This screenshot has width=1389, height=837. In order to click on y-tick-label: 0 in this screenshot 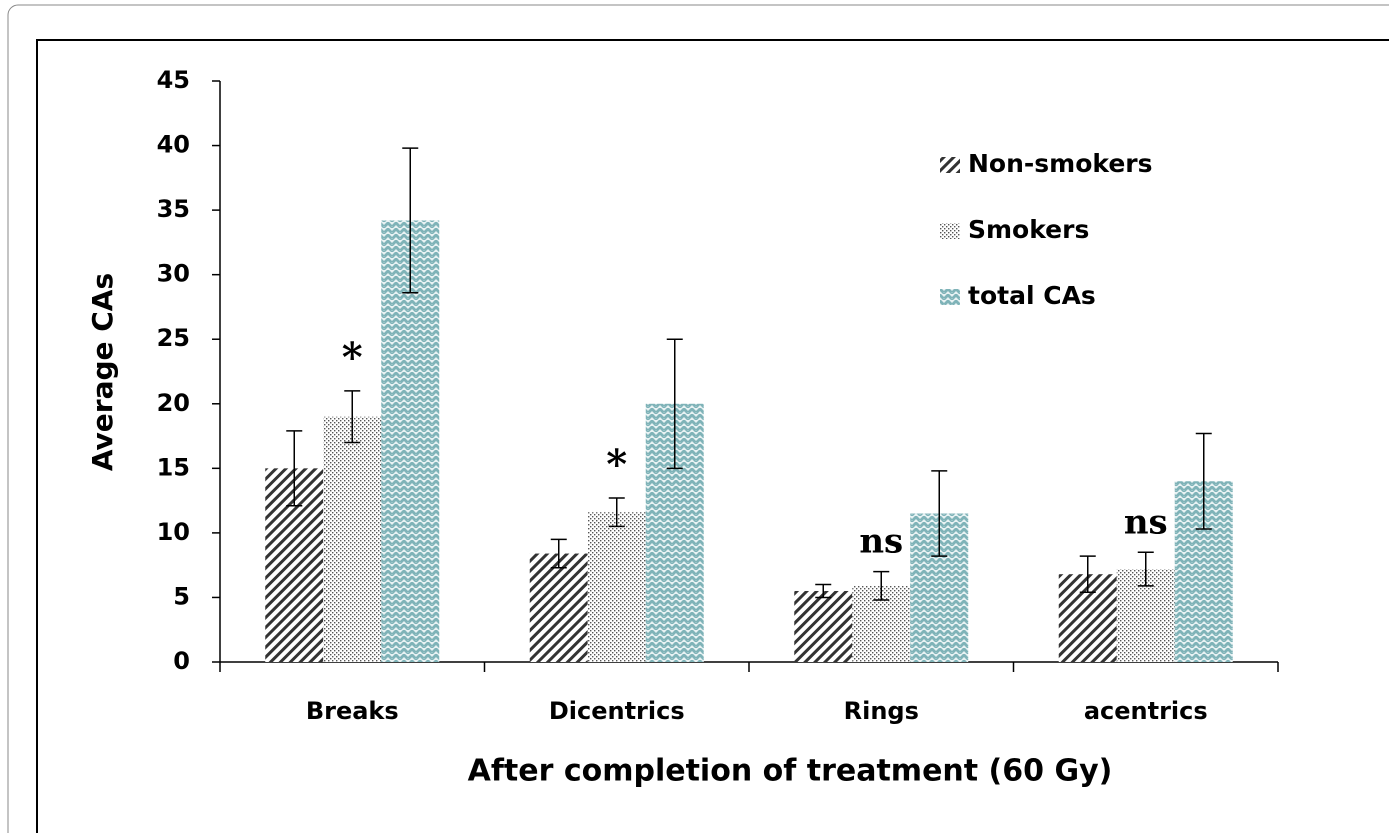, I will do `click(181, 661)`.